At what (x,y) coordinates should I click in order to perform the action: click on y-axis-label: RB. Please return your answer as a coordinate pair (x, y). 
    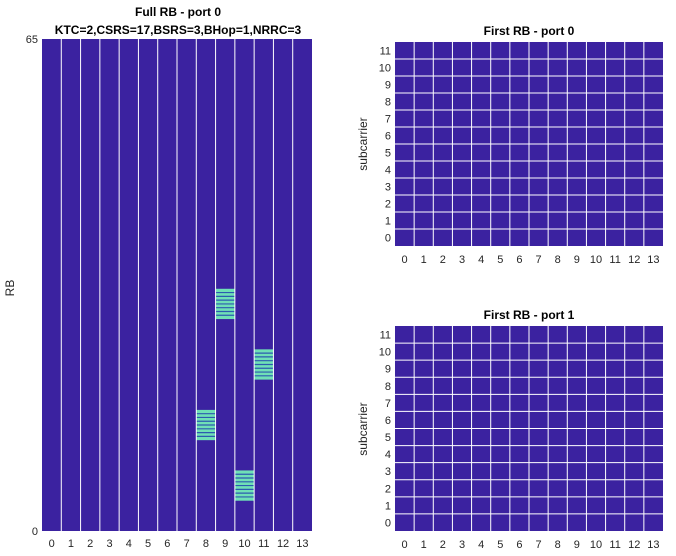
    Looking at the image, I should click on (10, 288).